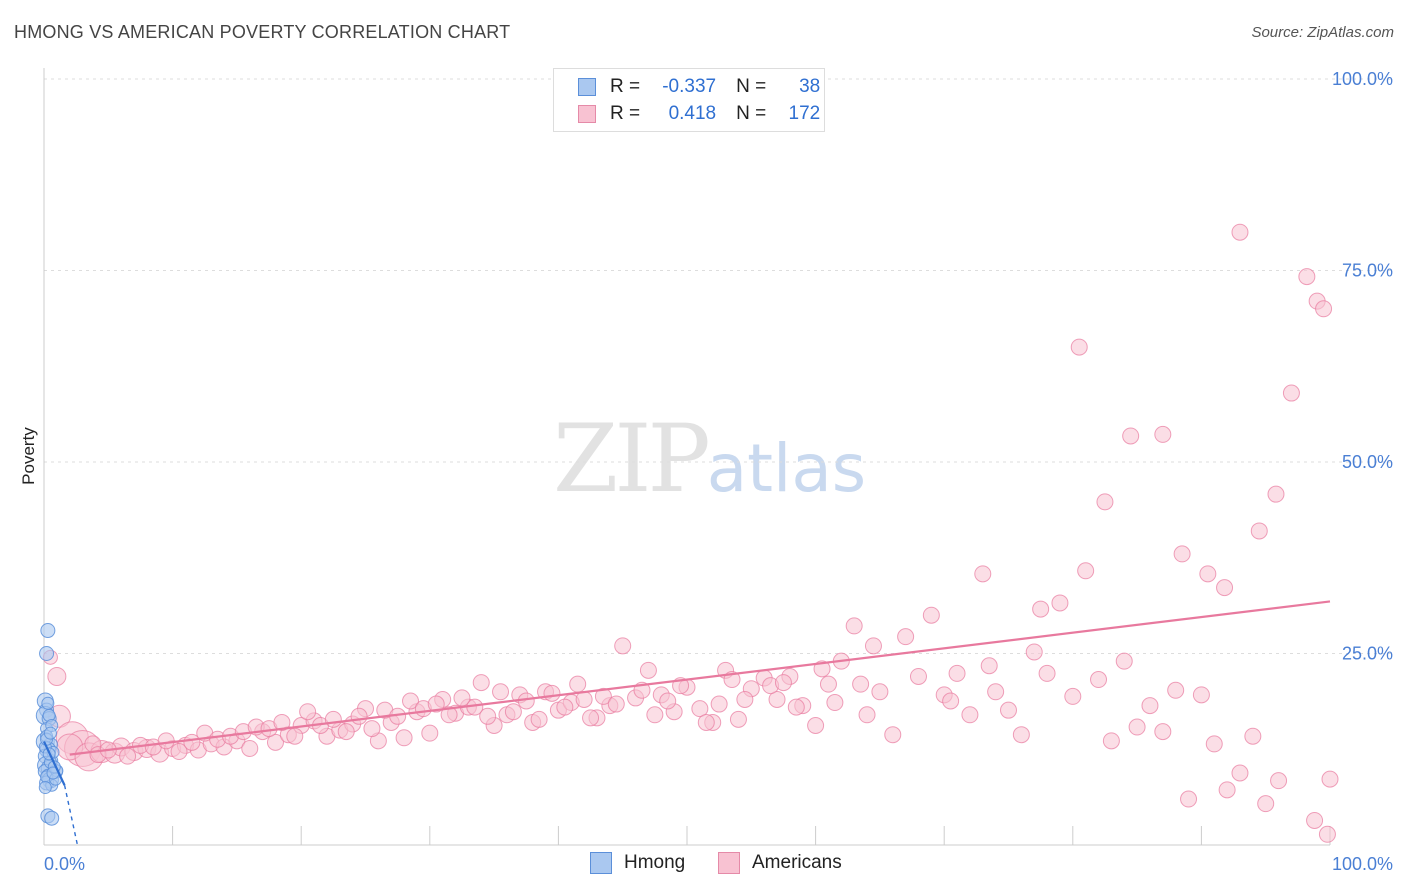  I want to click on legend-swatch-americans, so click(587, 114).